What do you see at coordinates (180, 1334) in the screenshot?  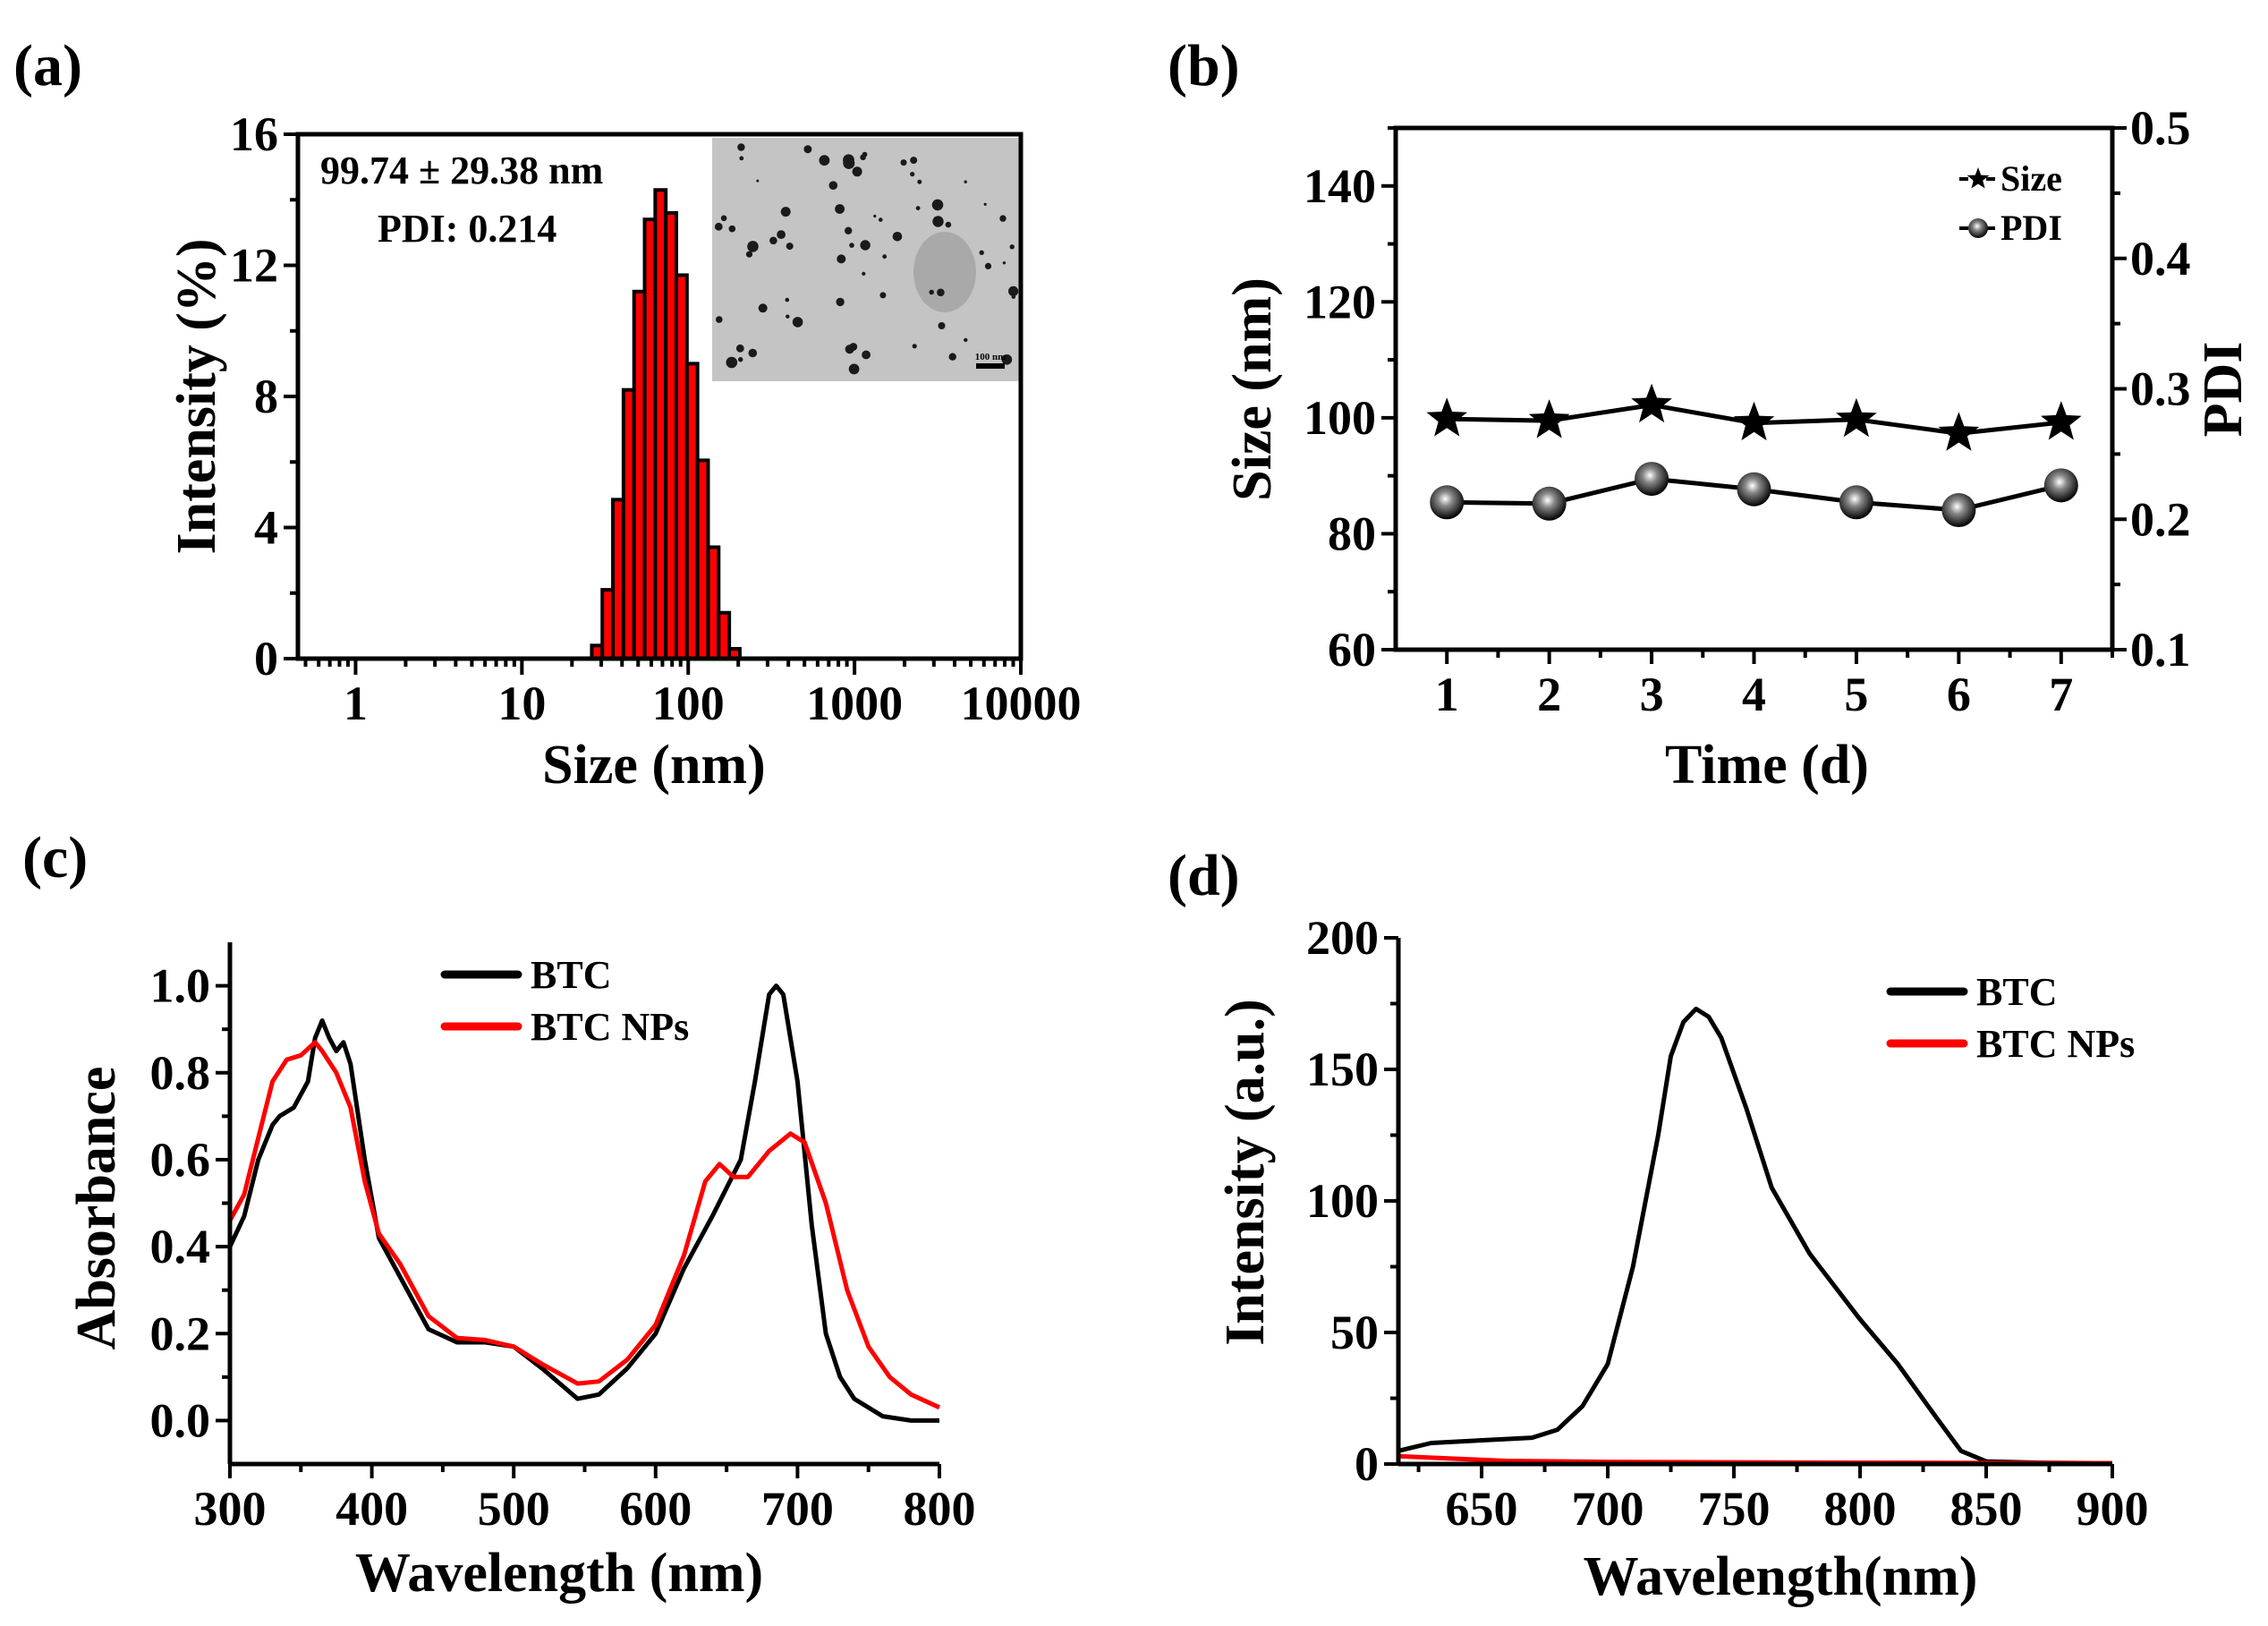 I see `y-tick-label: 0.2` at bounding box center [180, 1334].